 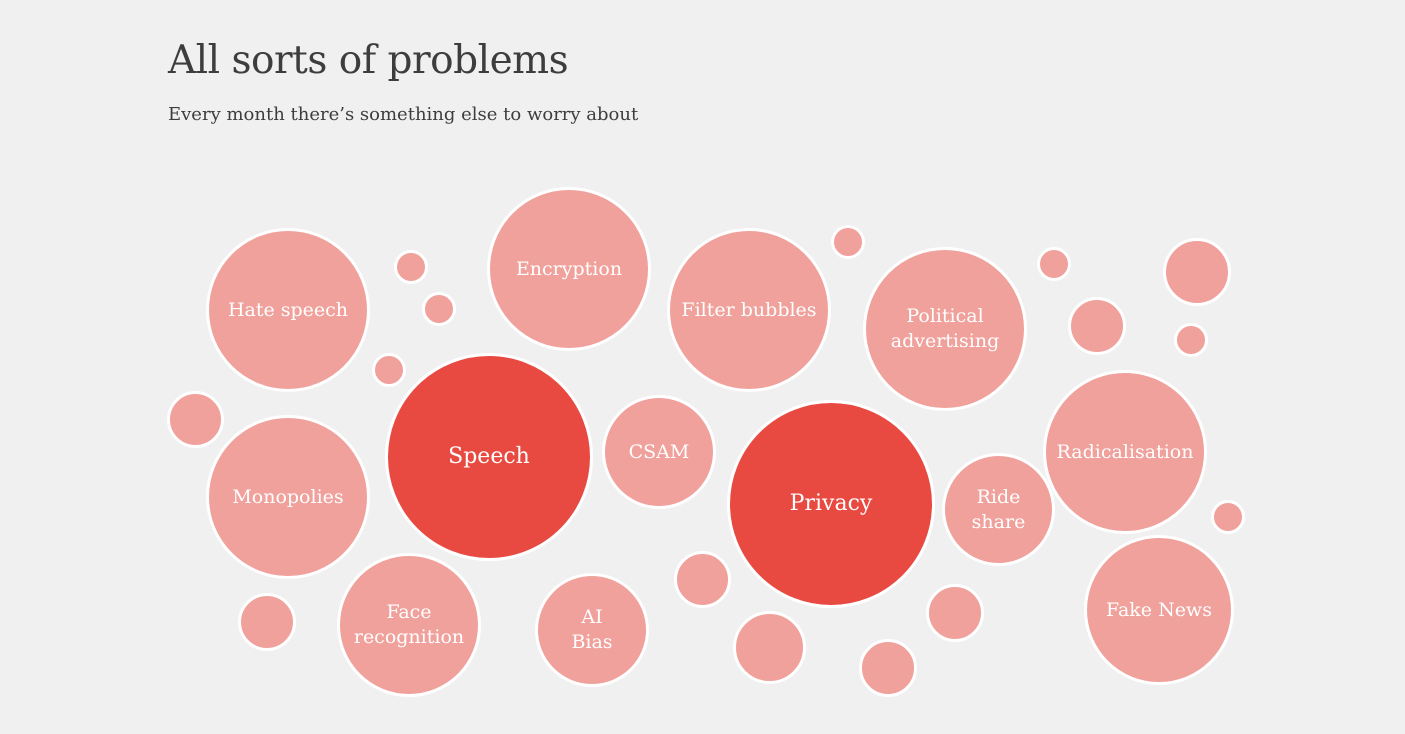 I want to click on bubble-label: Ride share, so click(x=998, y=509).